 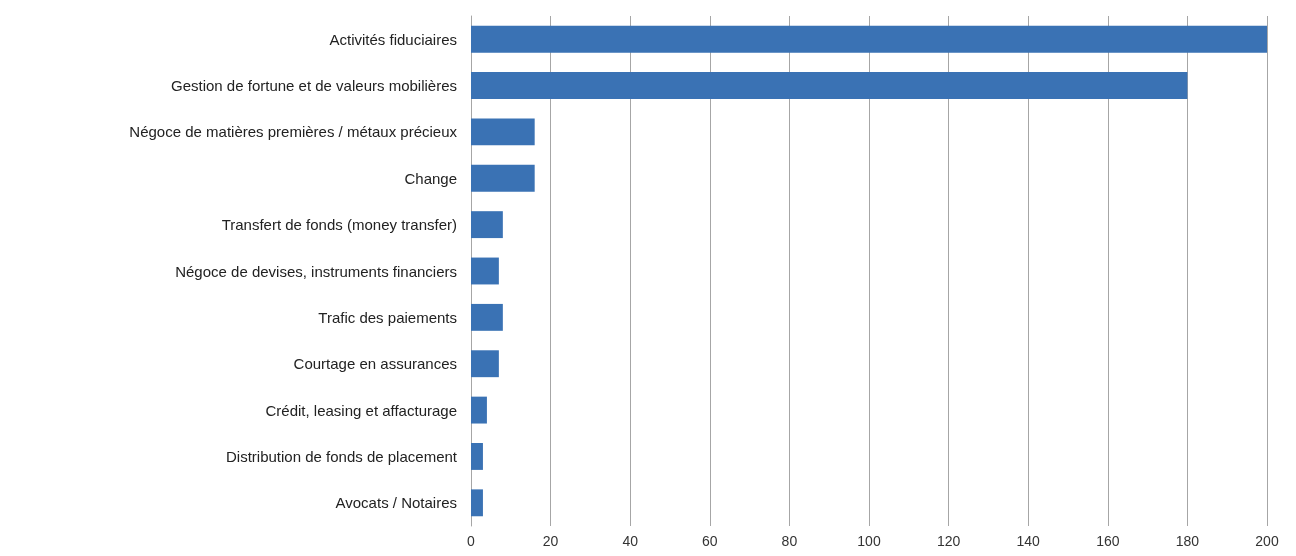 What do you see at coordinates (1108, 541) in the screenshot?
I see `x-tick-label: 160` at bounding box center [1108, 541].